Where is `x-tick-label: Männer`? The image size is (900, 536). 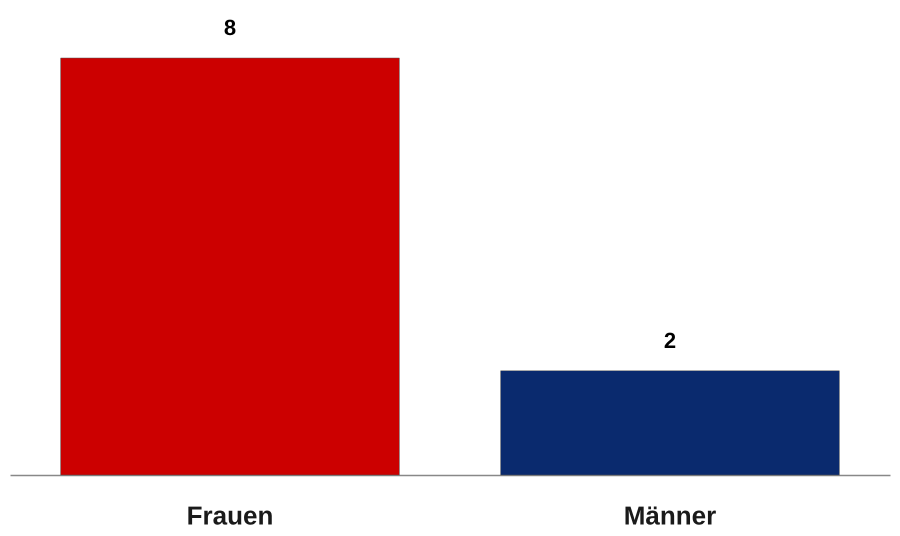
x-tick-label: Männer is located at coordinates (670, 515).